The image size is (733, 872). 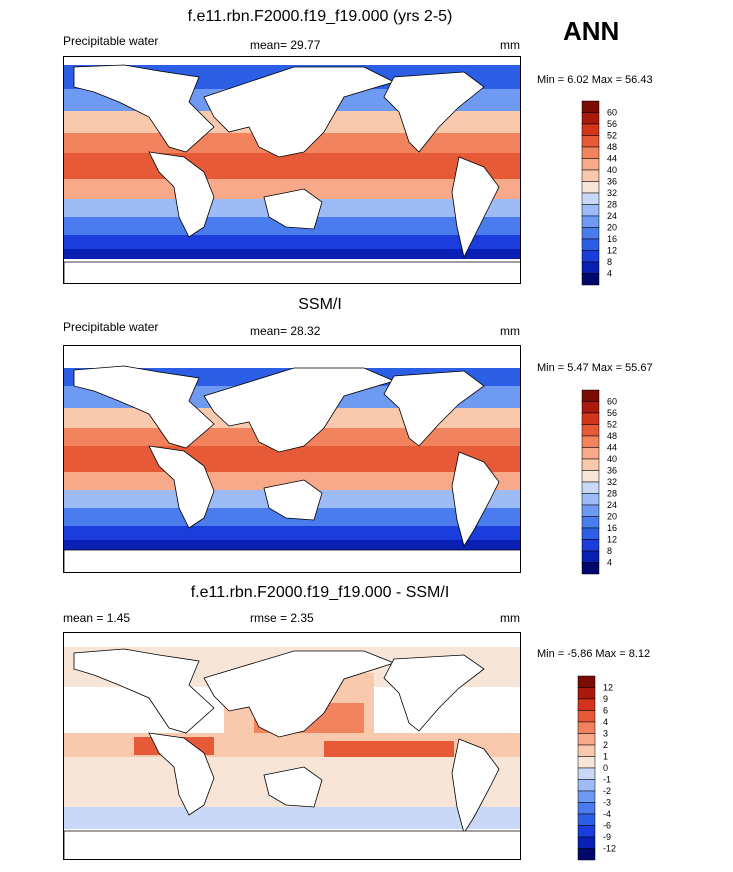 What do you see at coordinates (612, 448) in the screenshot?
I see `colorbar-tick-label: 44` at bounding box center [612, 448].